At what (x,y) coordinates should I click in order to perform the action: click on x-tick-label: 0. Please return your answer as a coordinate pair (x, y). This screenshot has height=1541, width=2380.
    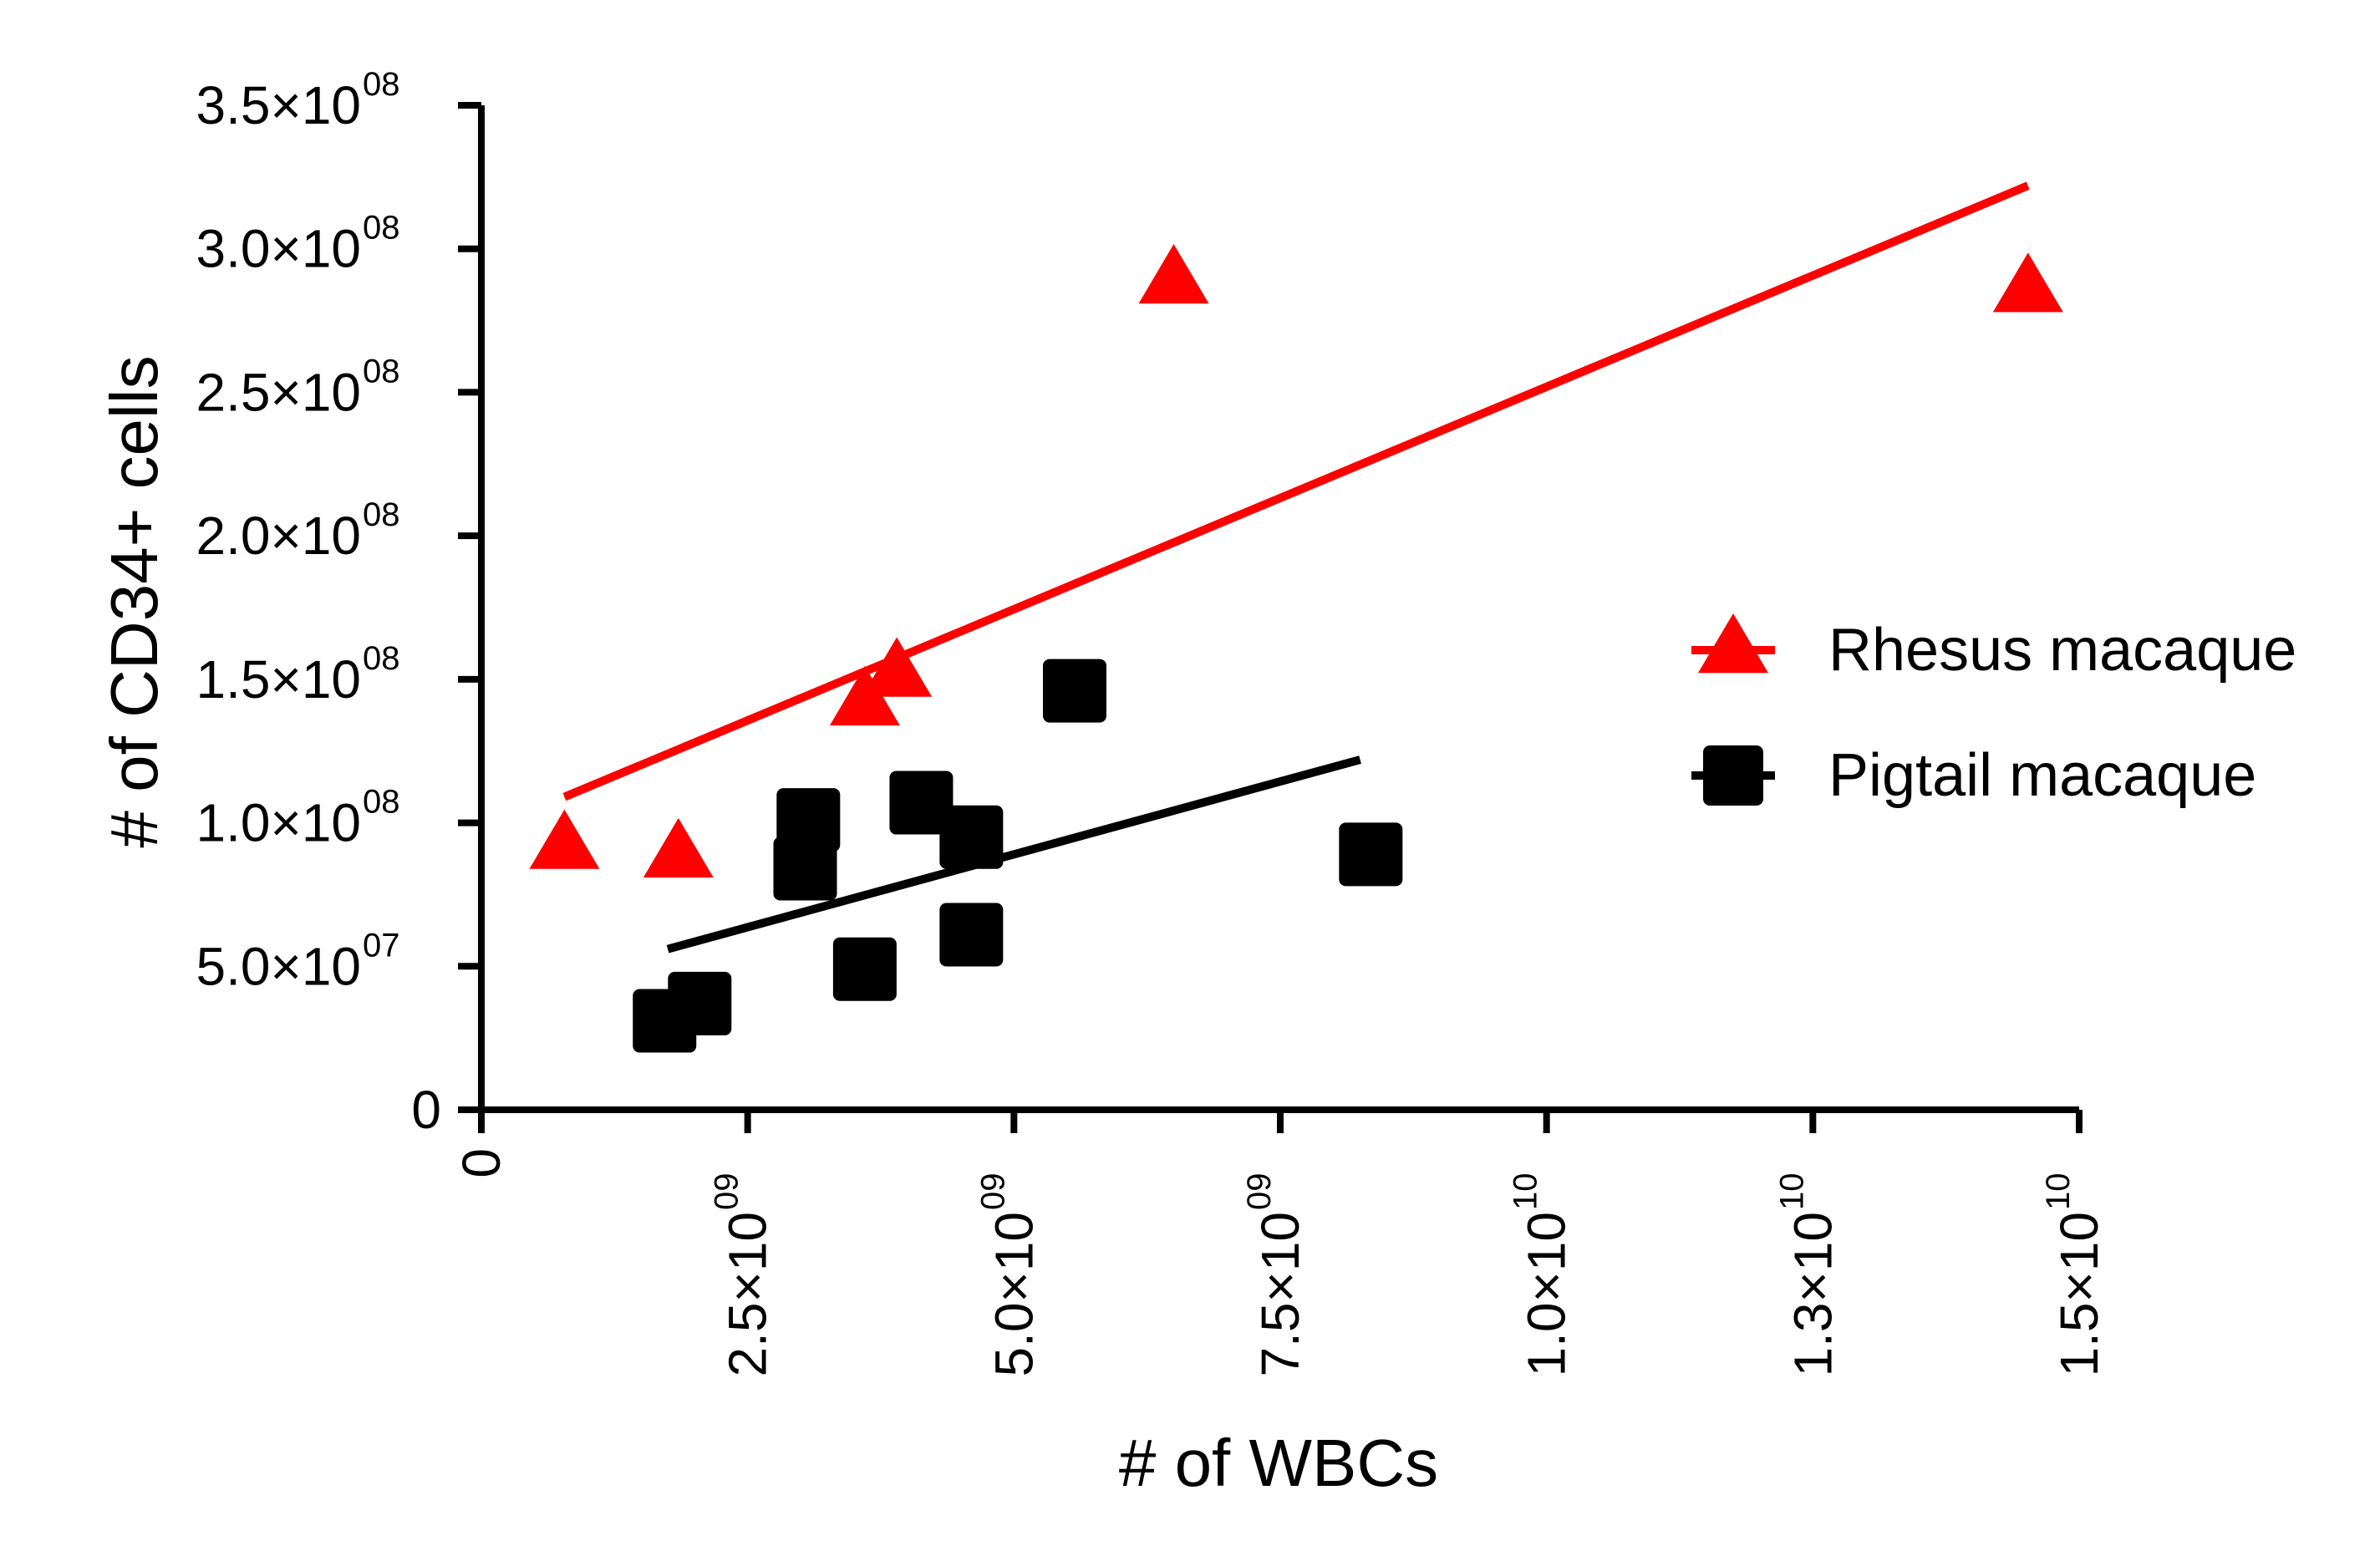
    Looking at the image, I should click on (481, 1163).